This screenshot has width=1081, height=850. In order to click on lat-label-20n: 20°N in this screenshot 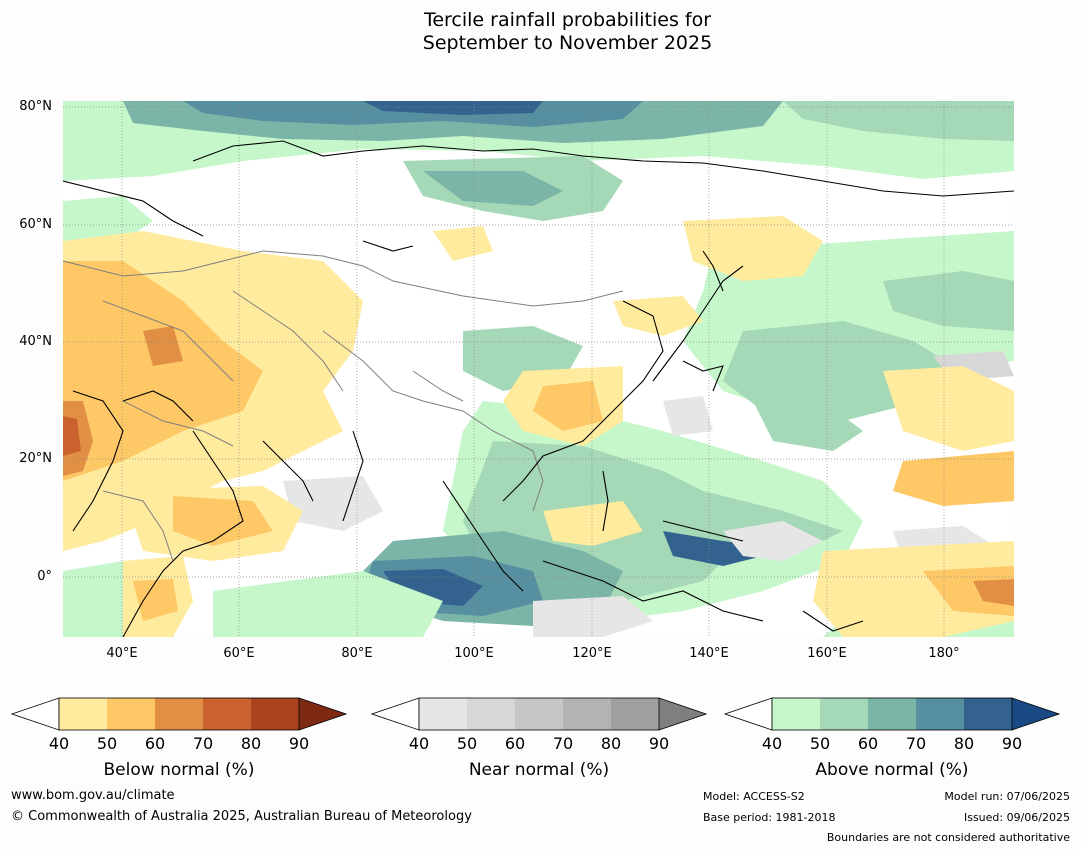, I will do `click(35, 458)`.